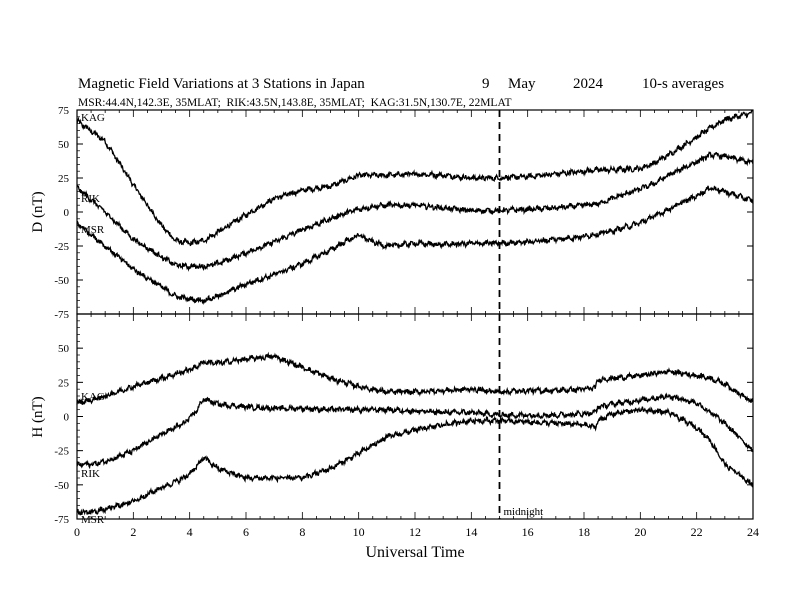  I want to click on top-ytick-label: 0, so click(67, 213).